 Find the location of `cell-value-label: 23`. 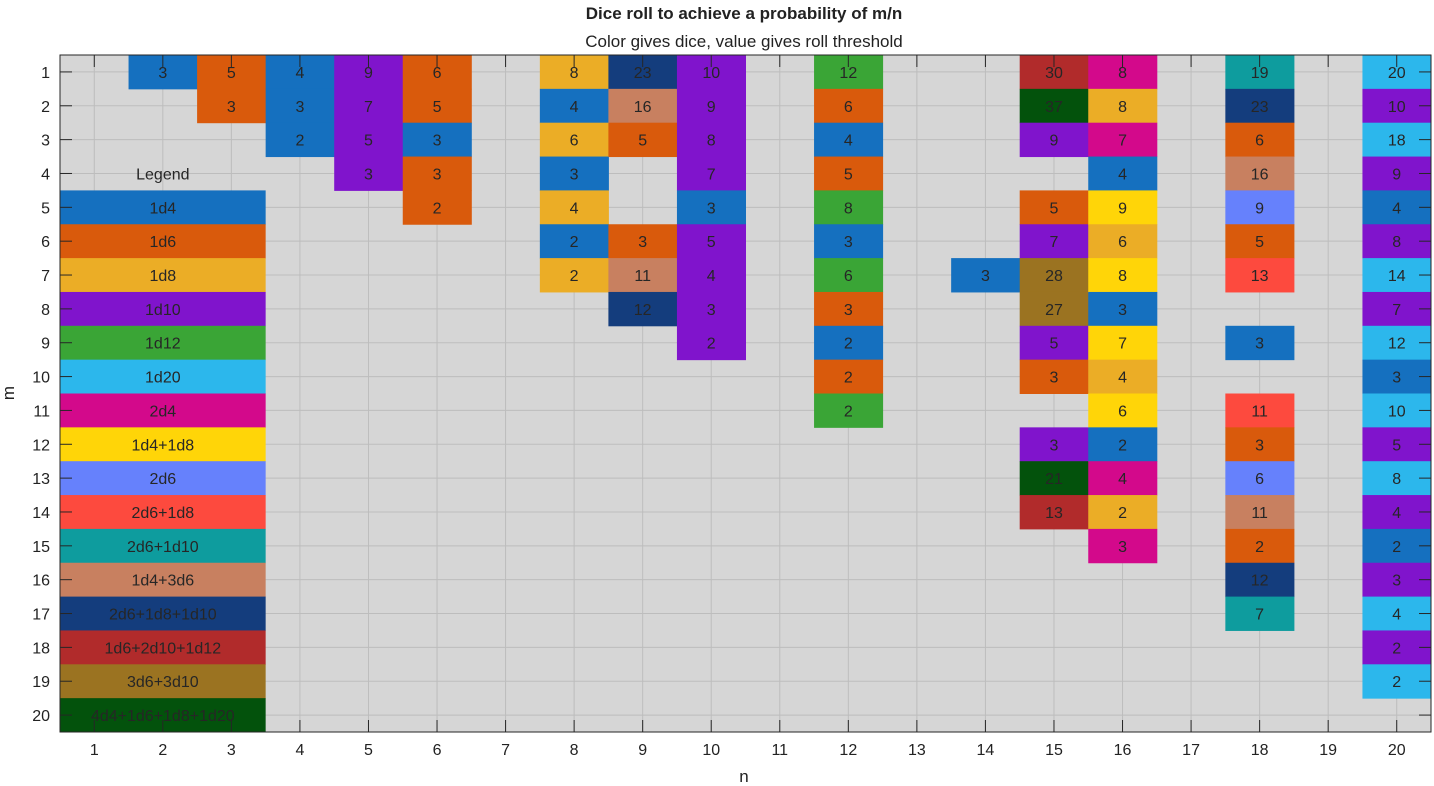

cell-value-label: 23 is located at coordinates (643, 73).